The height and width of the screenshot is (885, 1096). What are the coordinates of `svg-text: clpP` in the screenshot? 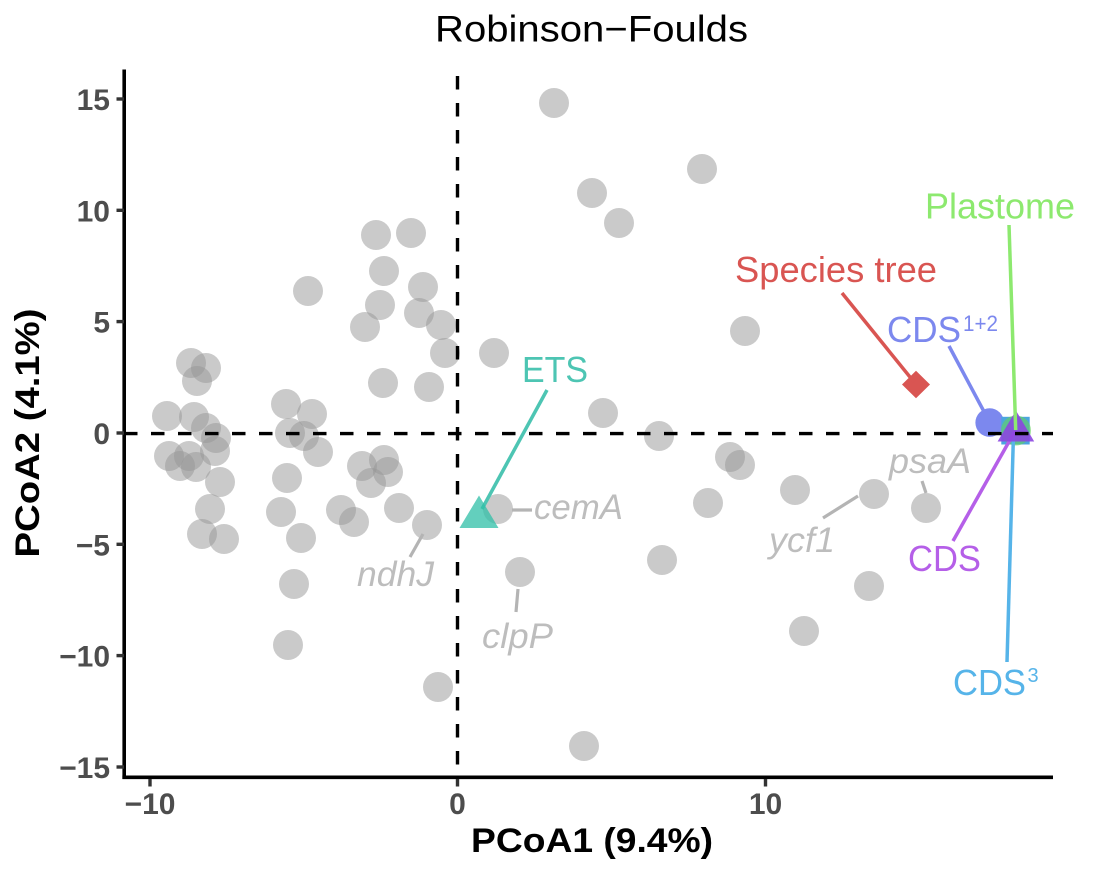 It's located at (518, 636).